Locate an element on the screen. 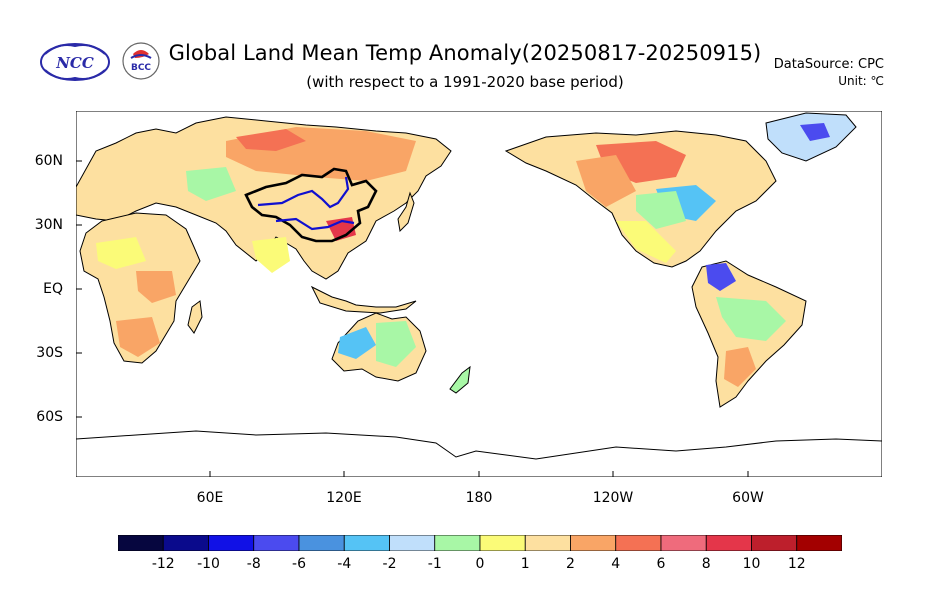  anomaly-warm-south-america is located at coordinates (740, 367).